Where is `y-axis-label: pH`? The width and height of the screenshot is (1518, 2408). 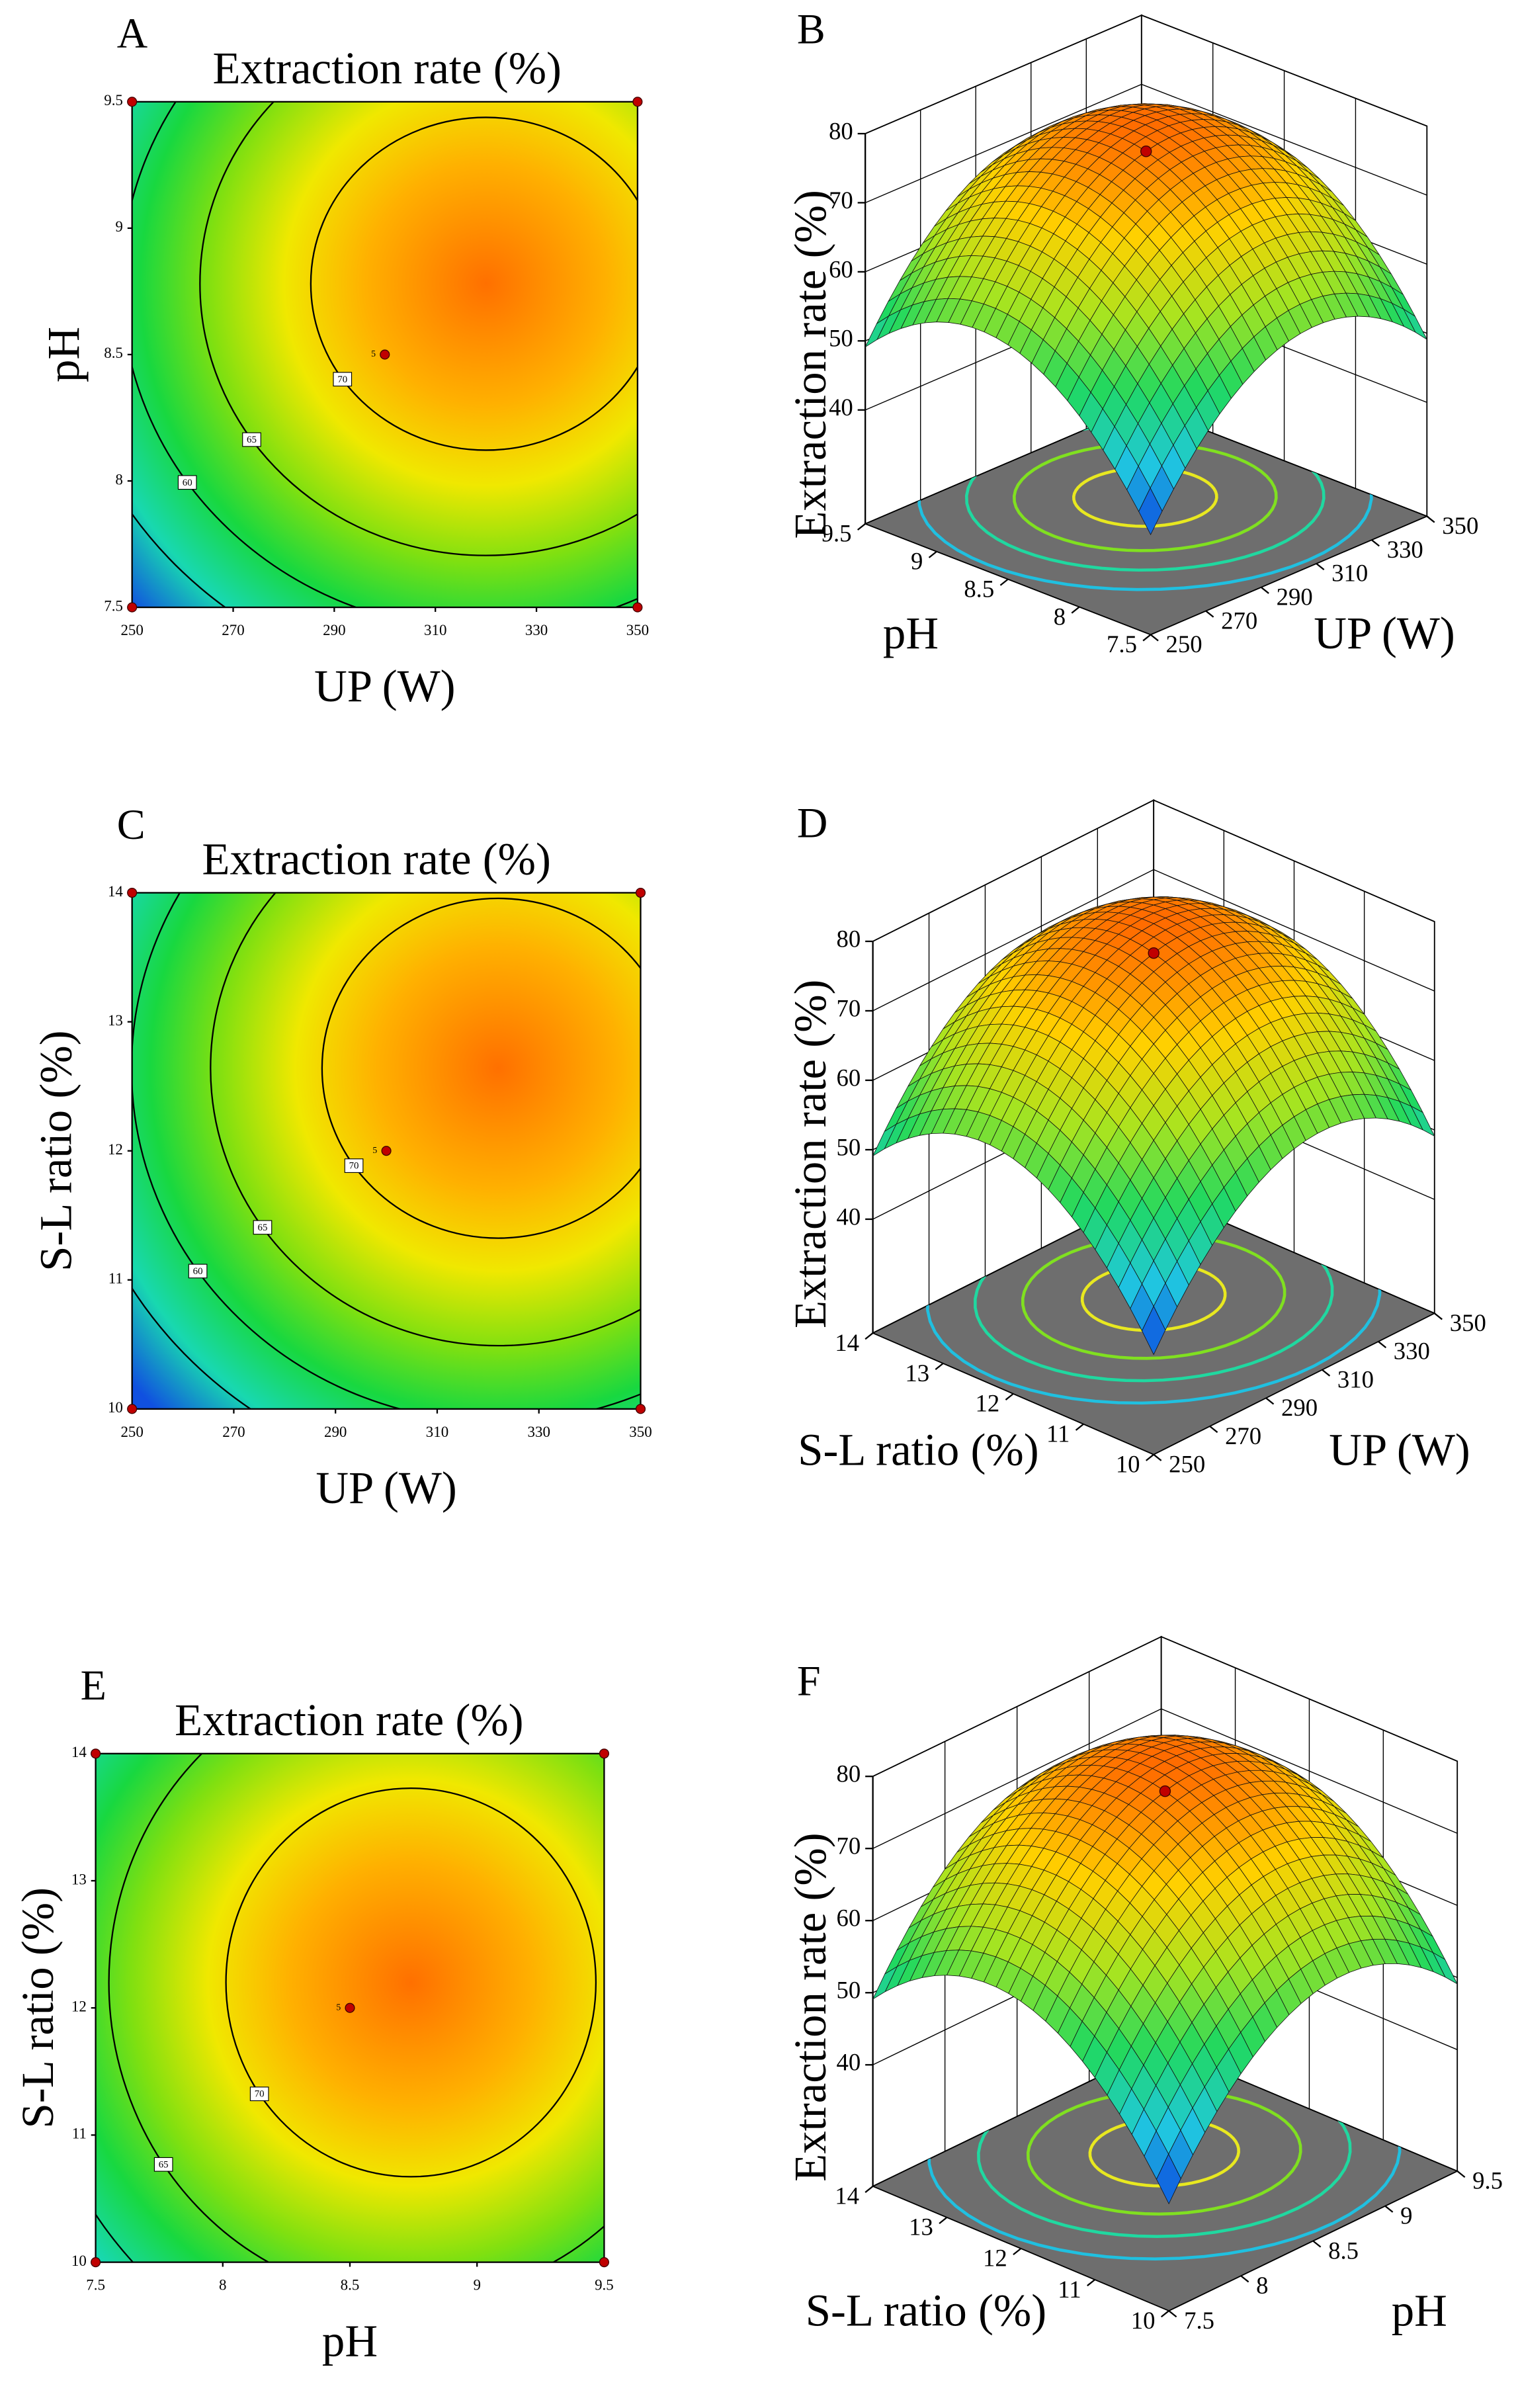
y-axis-label: pH is located at coordinates (63, 354).